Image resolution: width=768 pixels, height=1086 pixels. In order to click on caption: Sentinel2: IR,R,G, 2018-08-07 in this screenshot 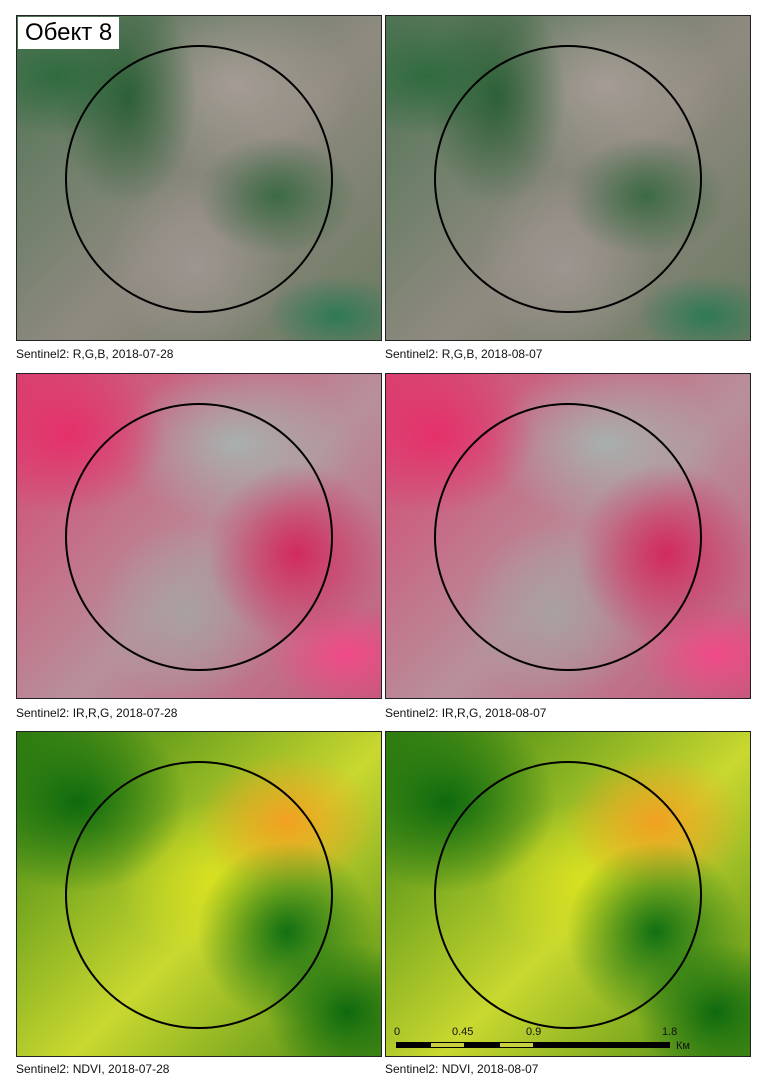, I will do `click(466, 713)`.